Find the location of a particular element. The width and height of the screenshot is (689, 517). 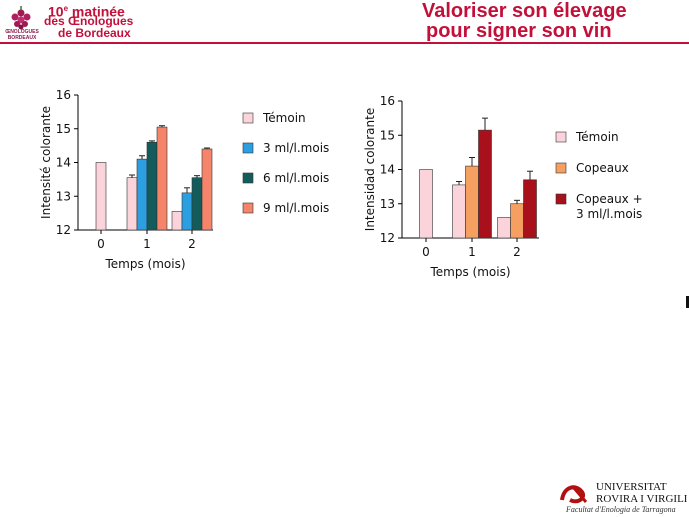

legend-label: Copeaux +3 ml/l.mois is located at coordinates (609, 206).